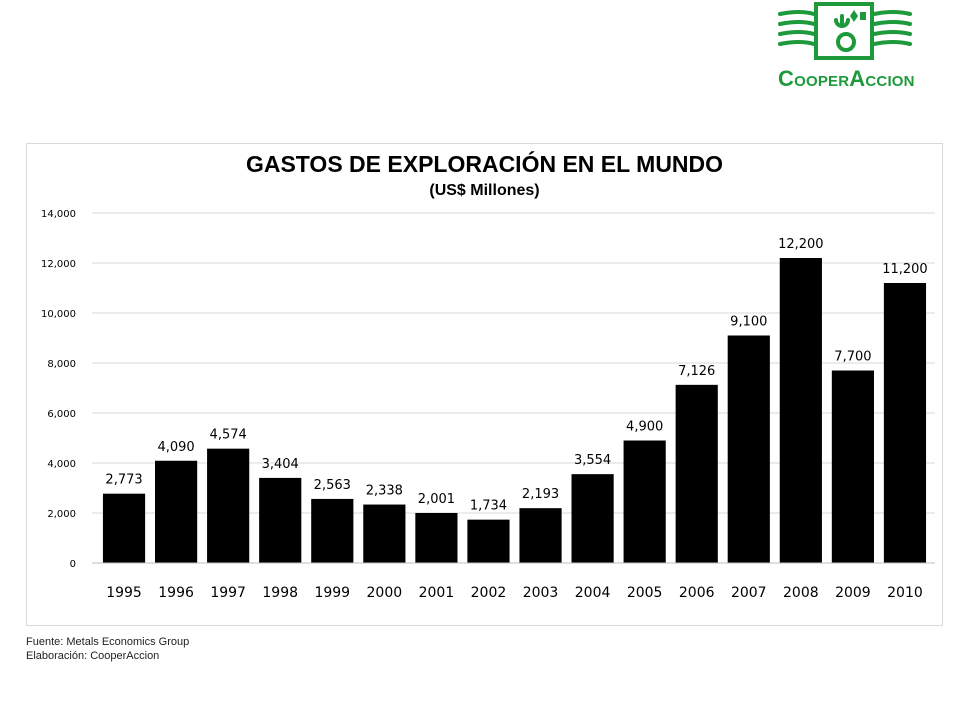 The image size is (960, 720). Describe the element at coordinates (484, 190) in the screenshot. I see `chart-subtitle: (US$ Millones)` at that location.